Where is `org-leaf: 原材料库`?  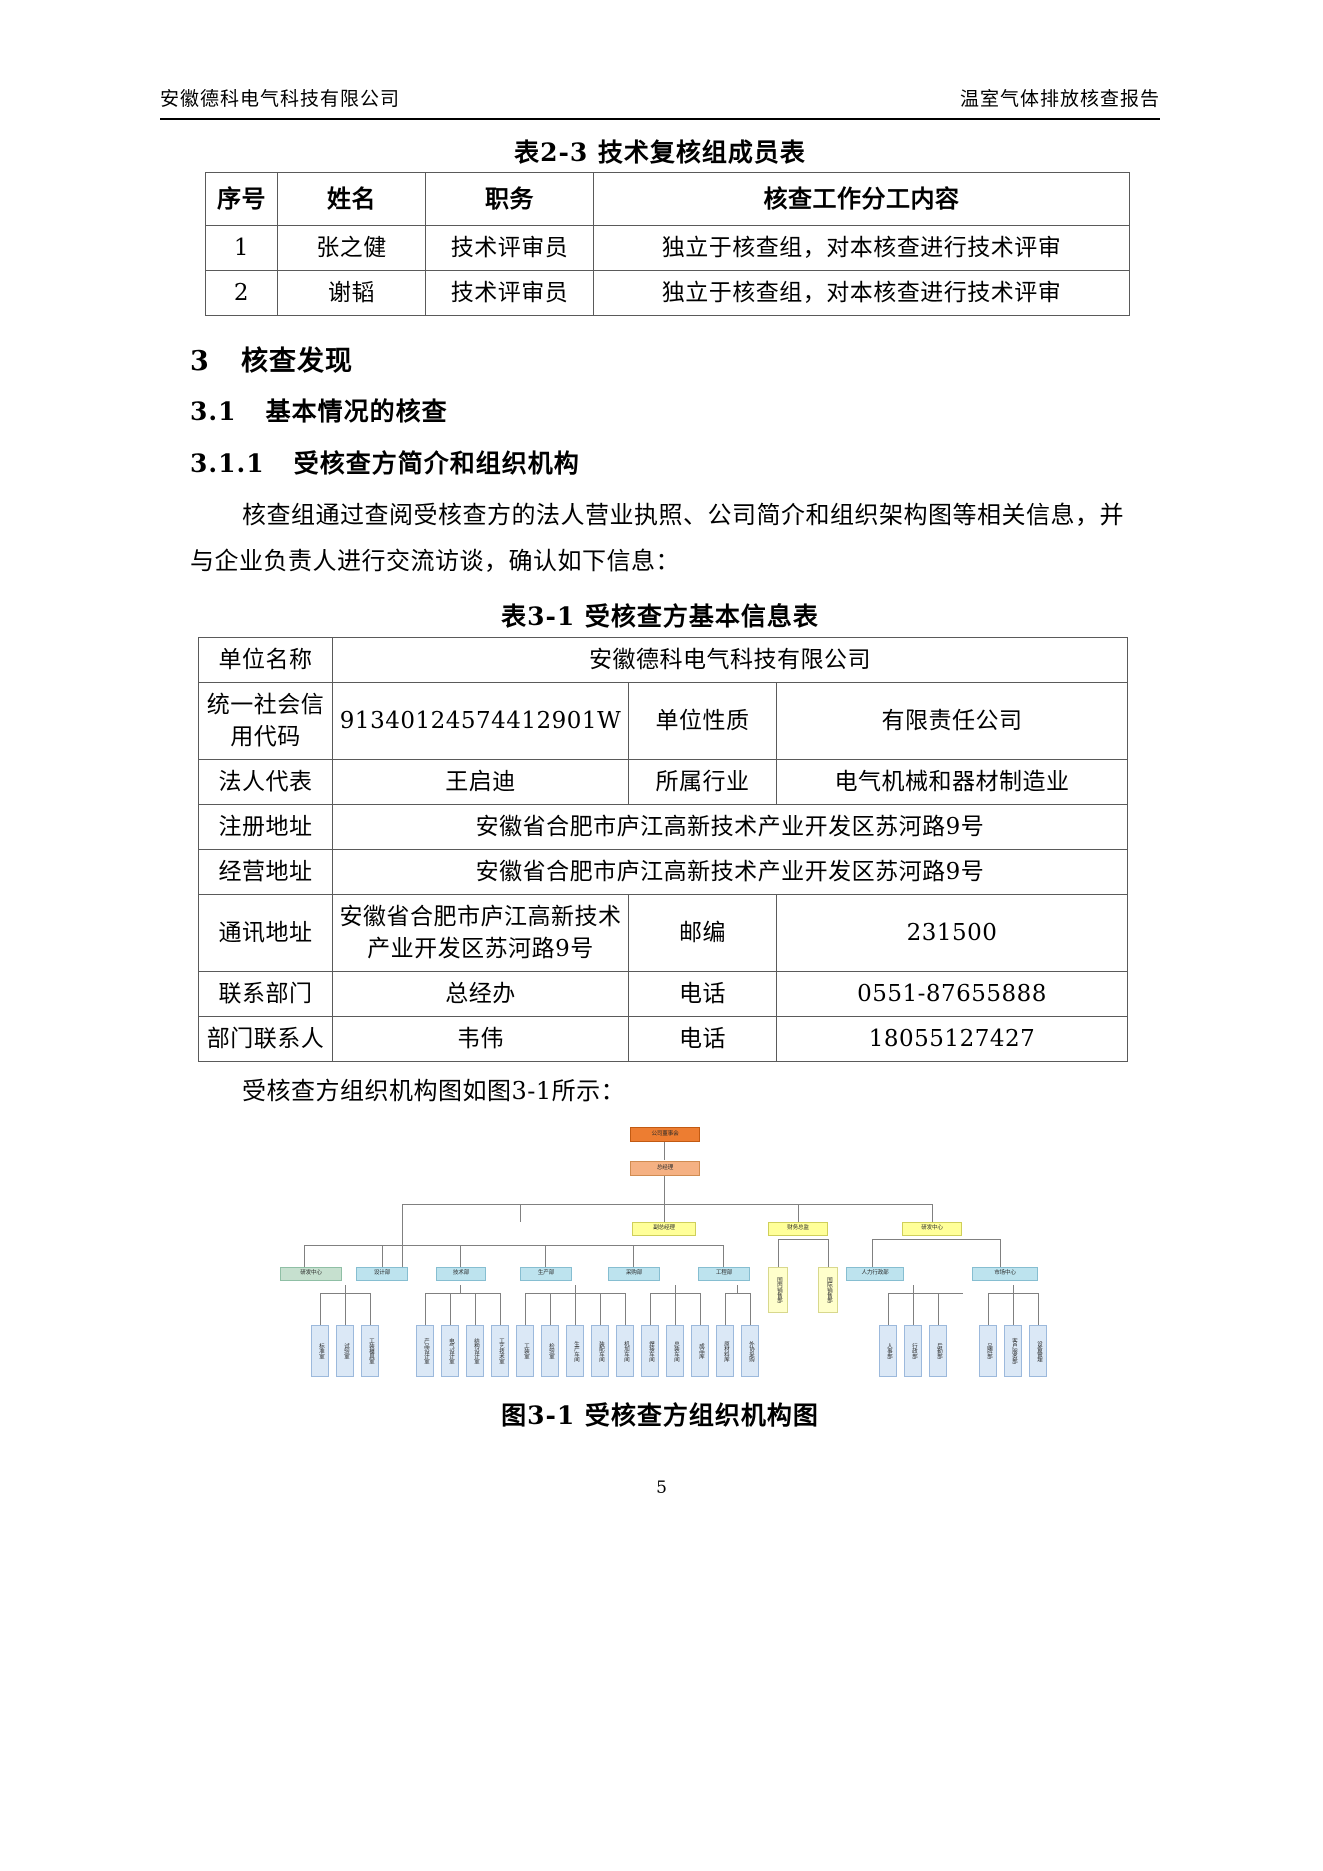 org-leaf: 原材料库 is located at coordinates (725, 1351).